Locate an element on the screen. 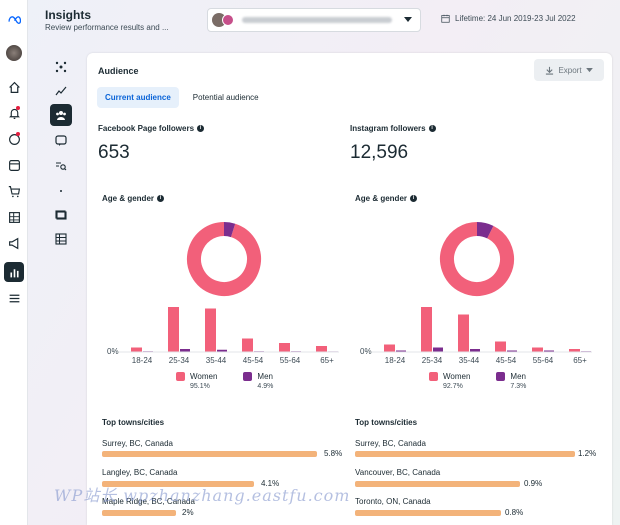  gallery-icon is located at coordinates (61, 215).